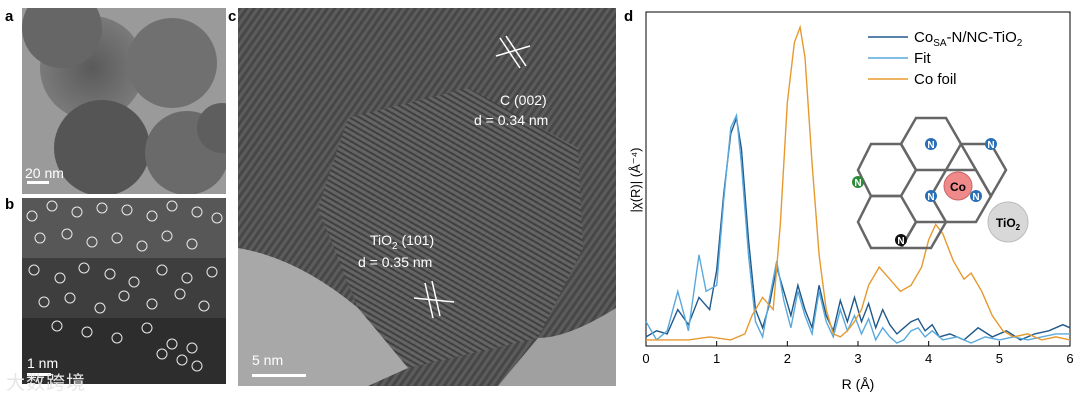  Describe the element at coordinates (395, 262) in the screenshot. I see `label-tio2-d: d = 0.35 nm` at that location.